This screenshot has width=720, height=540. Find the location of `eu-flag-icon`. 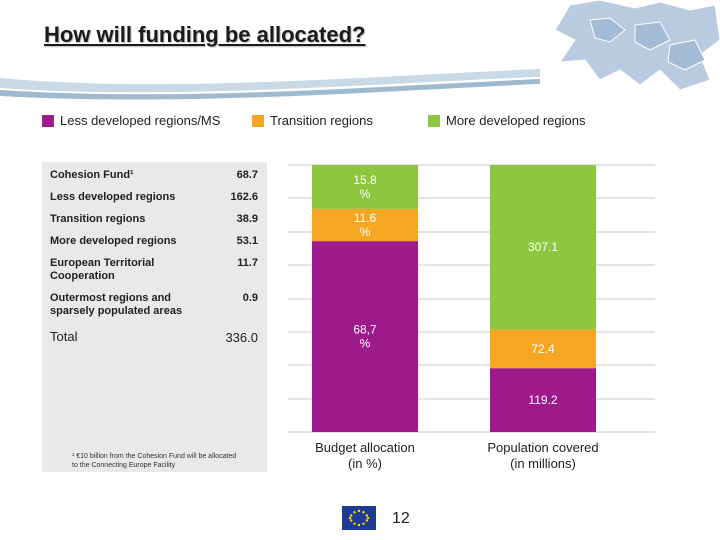

eu-flag-icon is located at coordinates (359, 518).